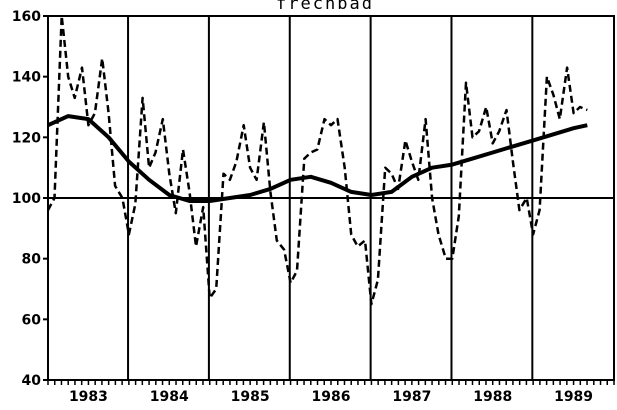  I want to click on y-tick-label: 40, so click(32, 381).